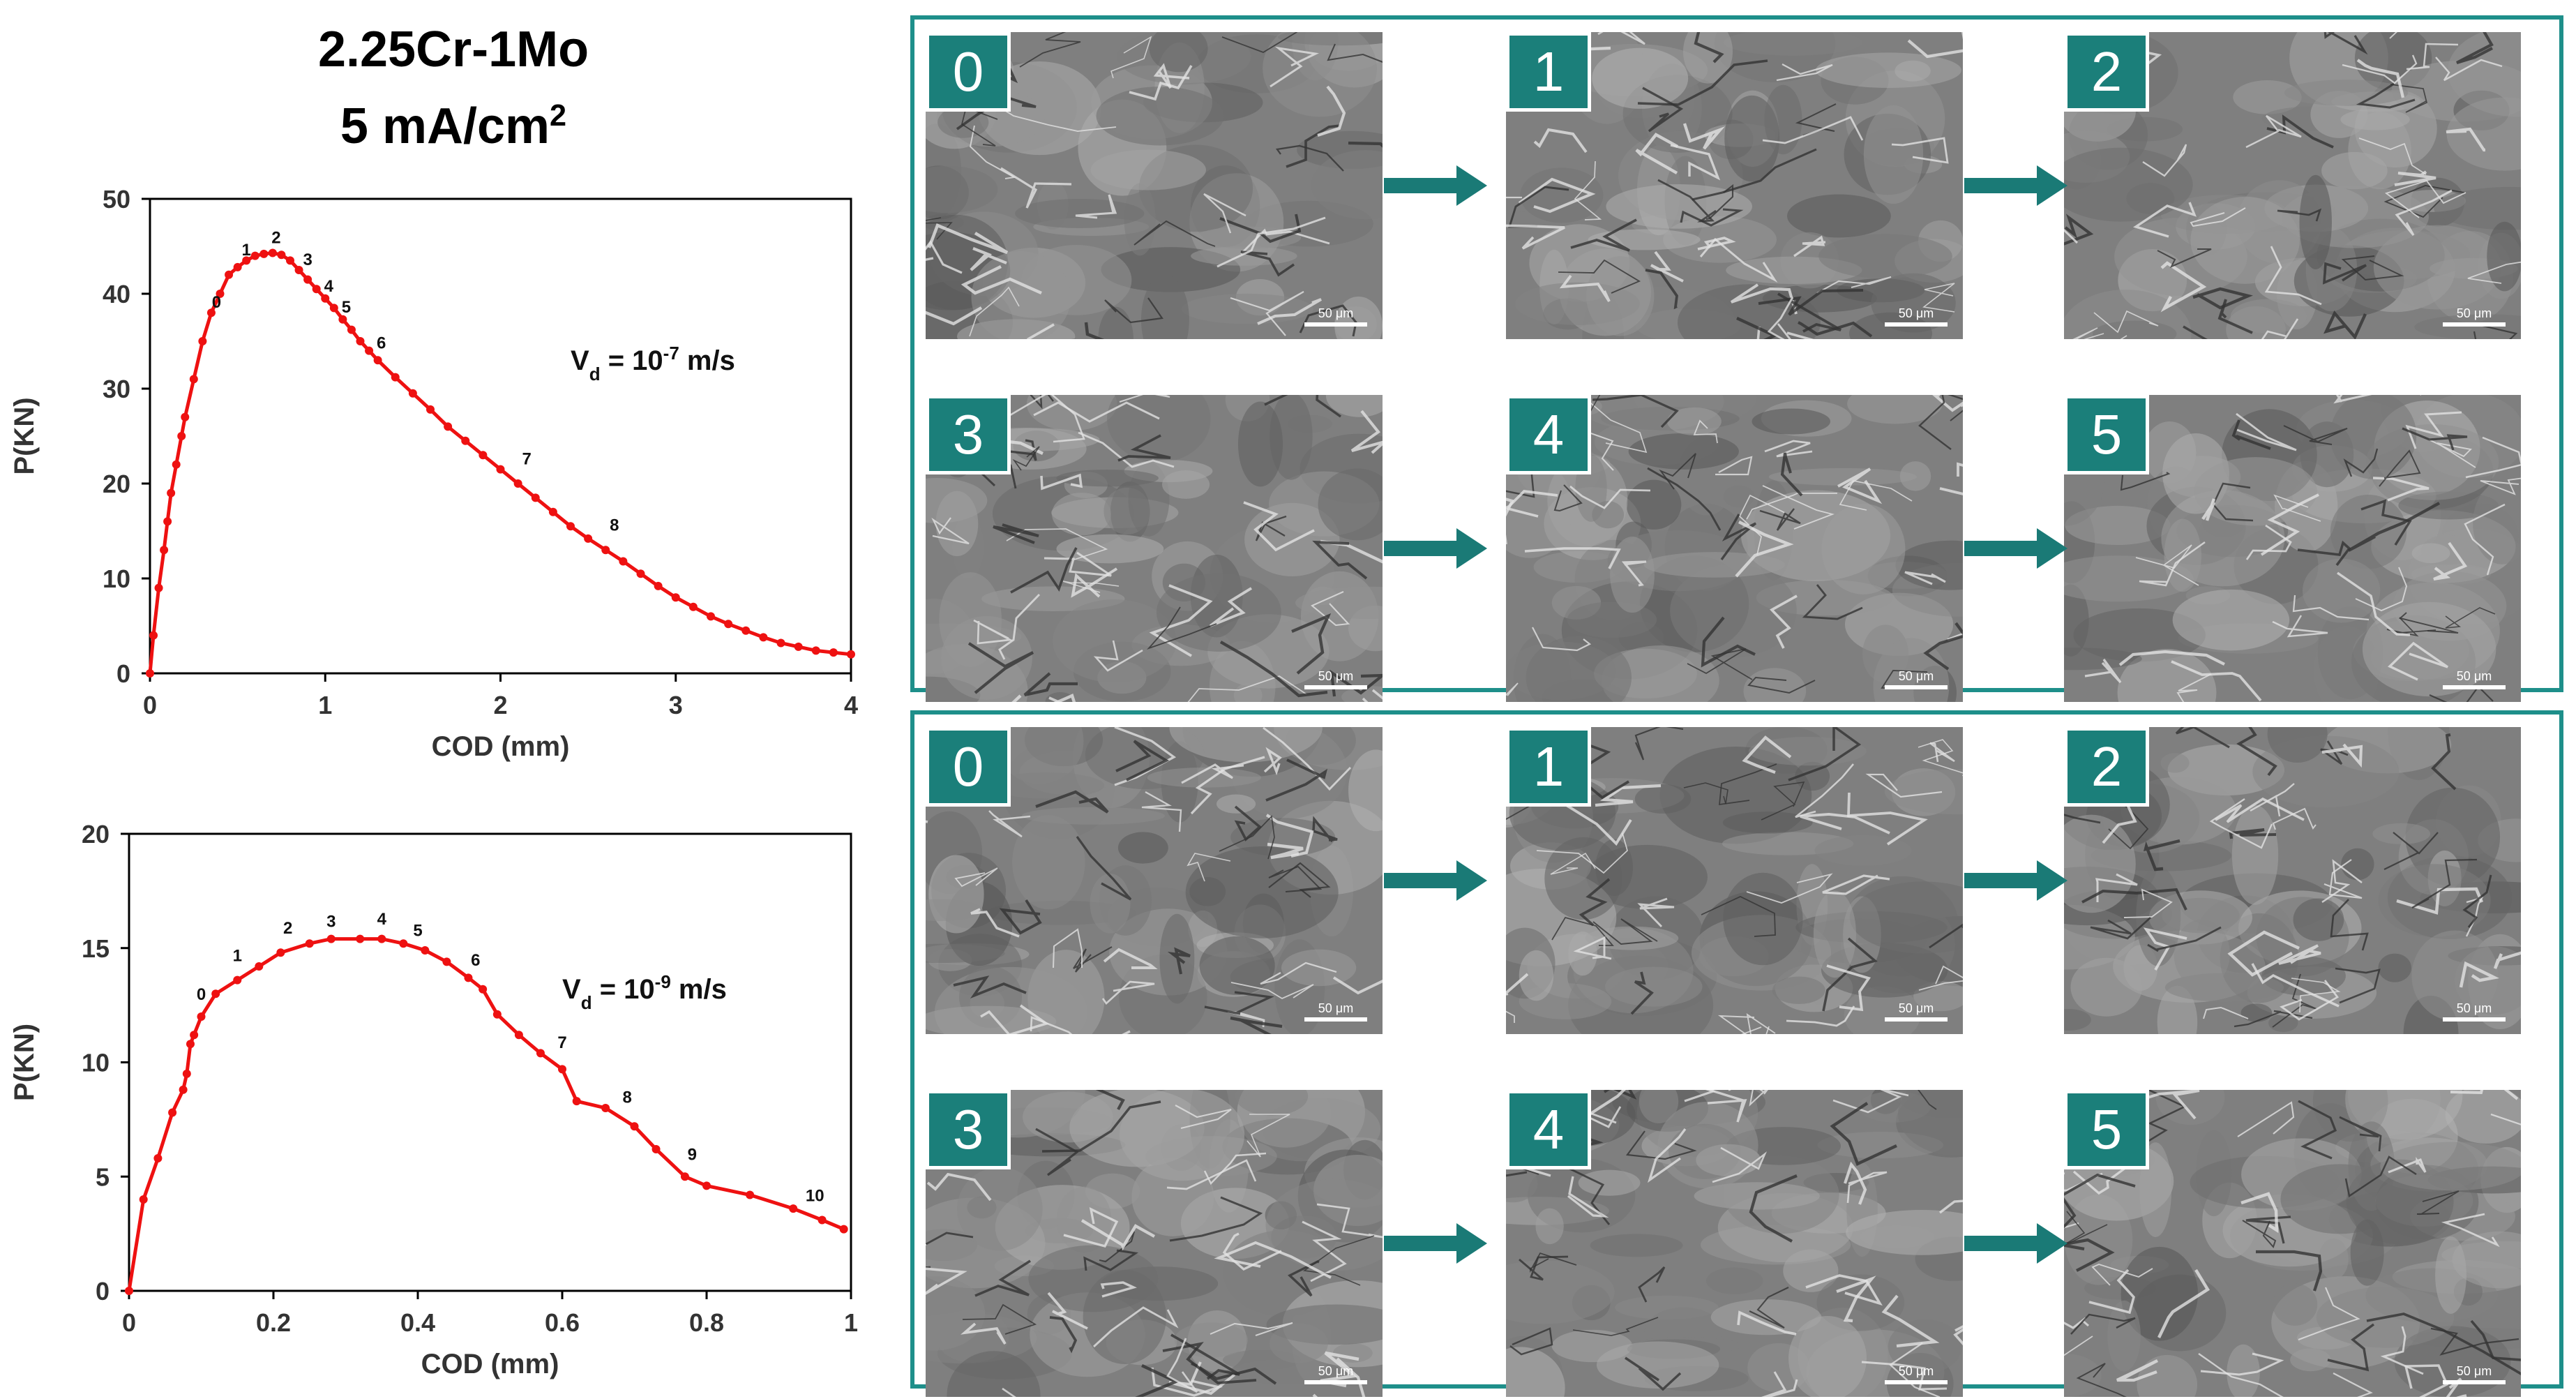 This screenshot has width=2576, height=1399. Describe the element at coordinates (1154, 1243) in the screenshot. I see `sem-image-3: 3 50 μm` at that location.